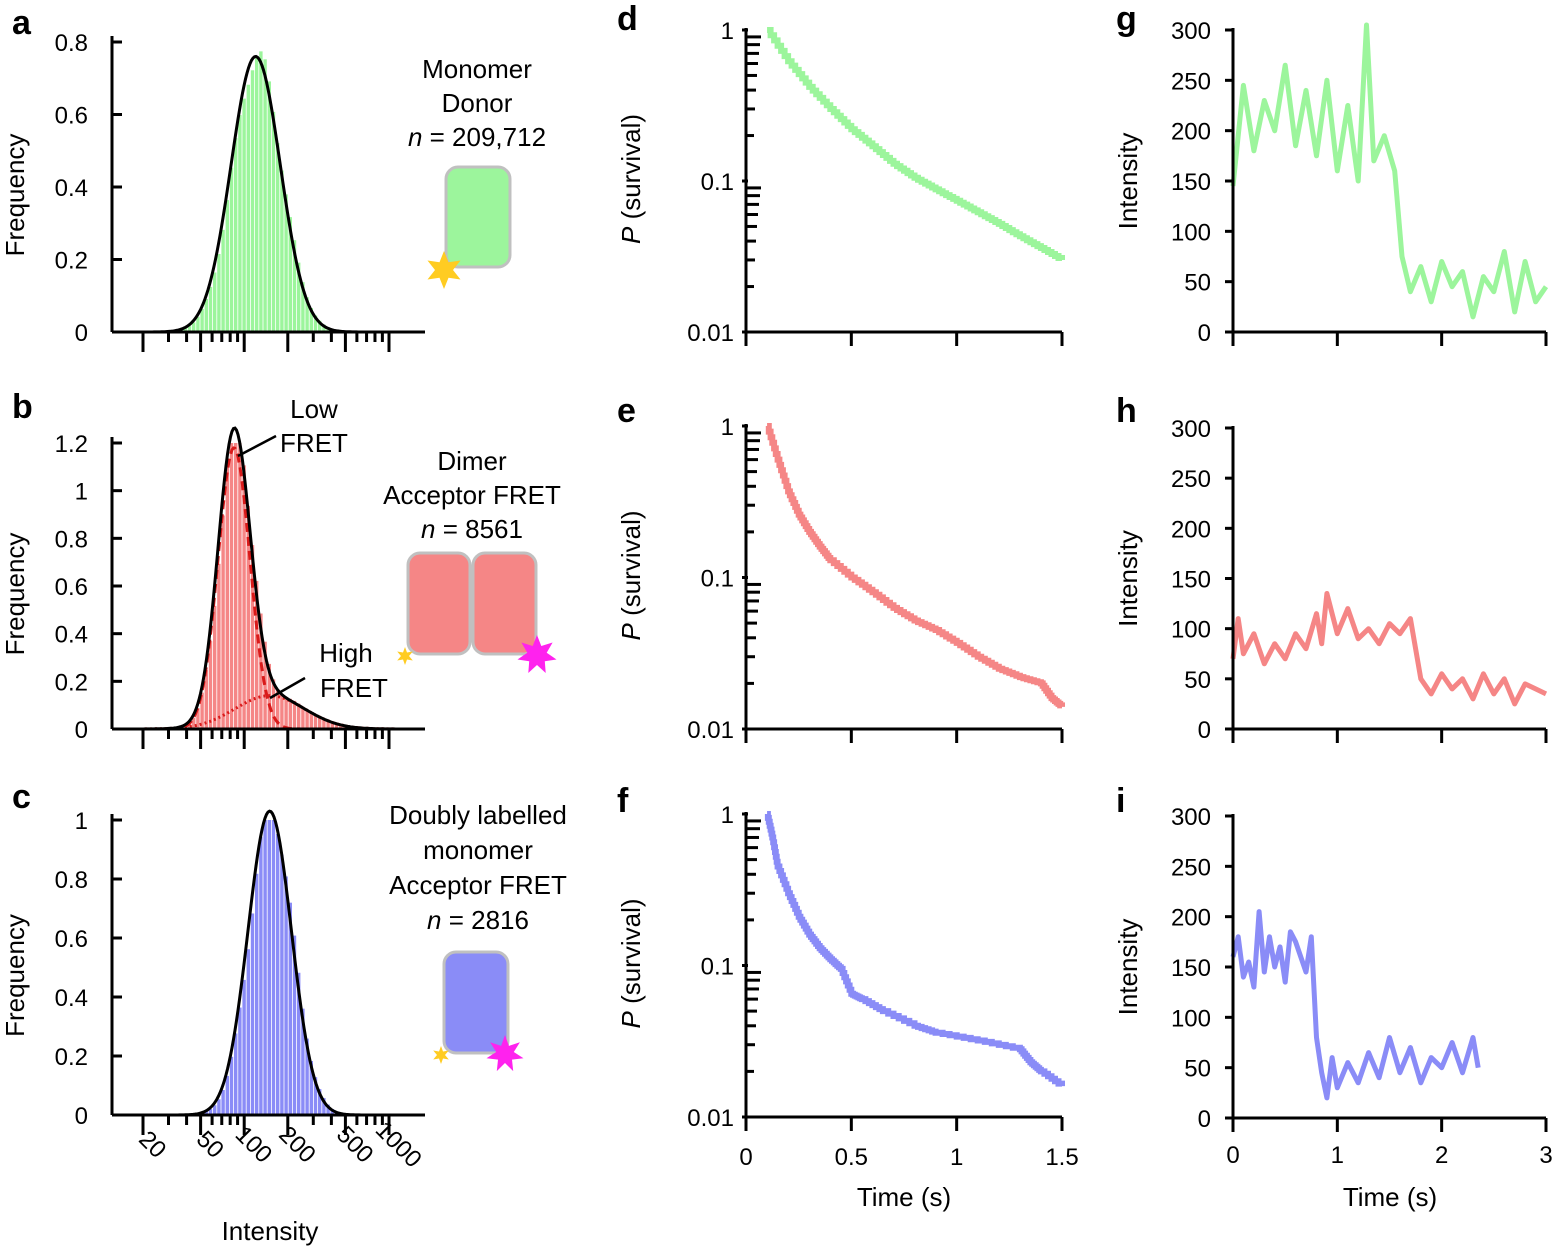  What do you see at coordinates (478, 920) in the screenshot?
I see `annotation-2-3: n = 2816` at bounding box center [478, 920].